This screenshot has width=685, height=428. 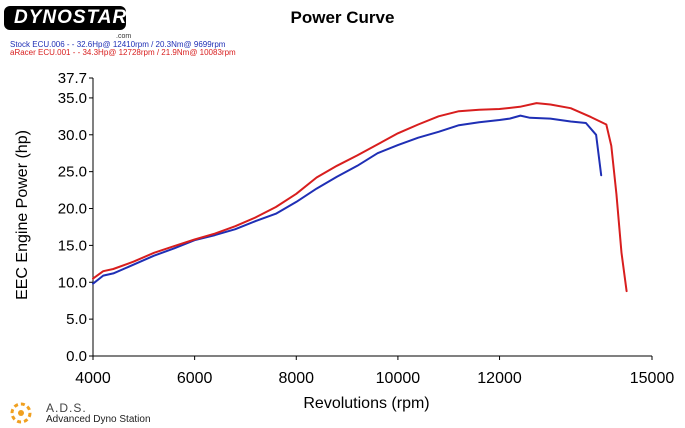 I want to click on x-tick-label: 10000, so click(x=398, y=378).